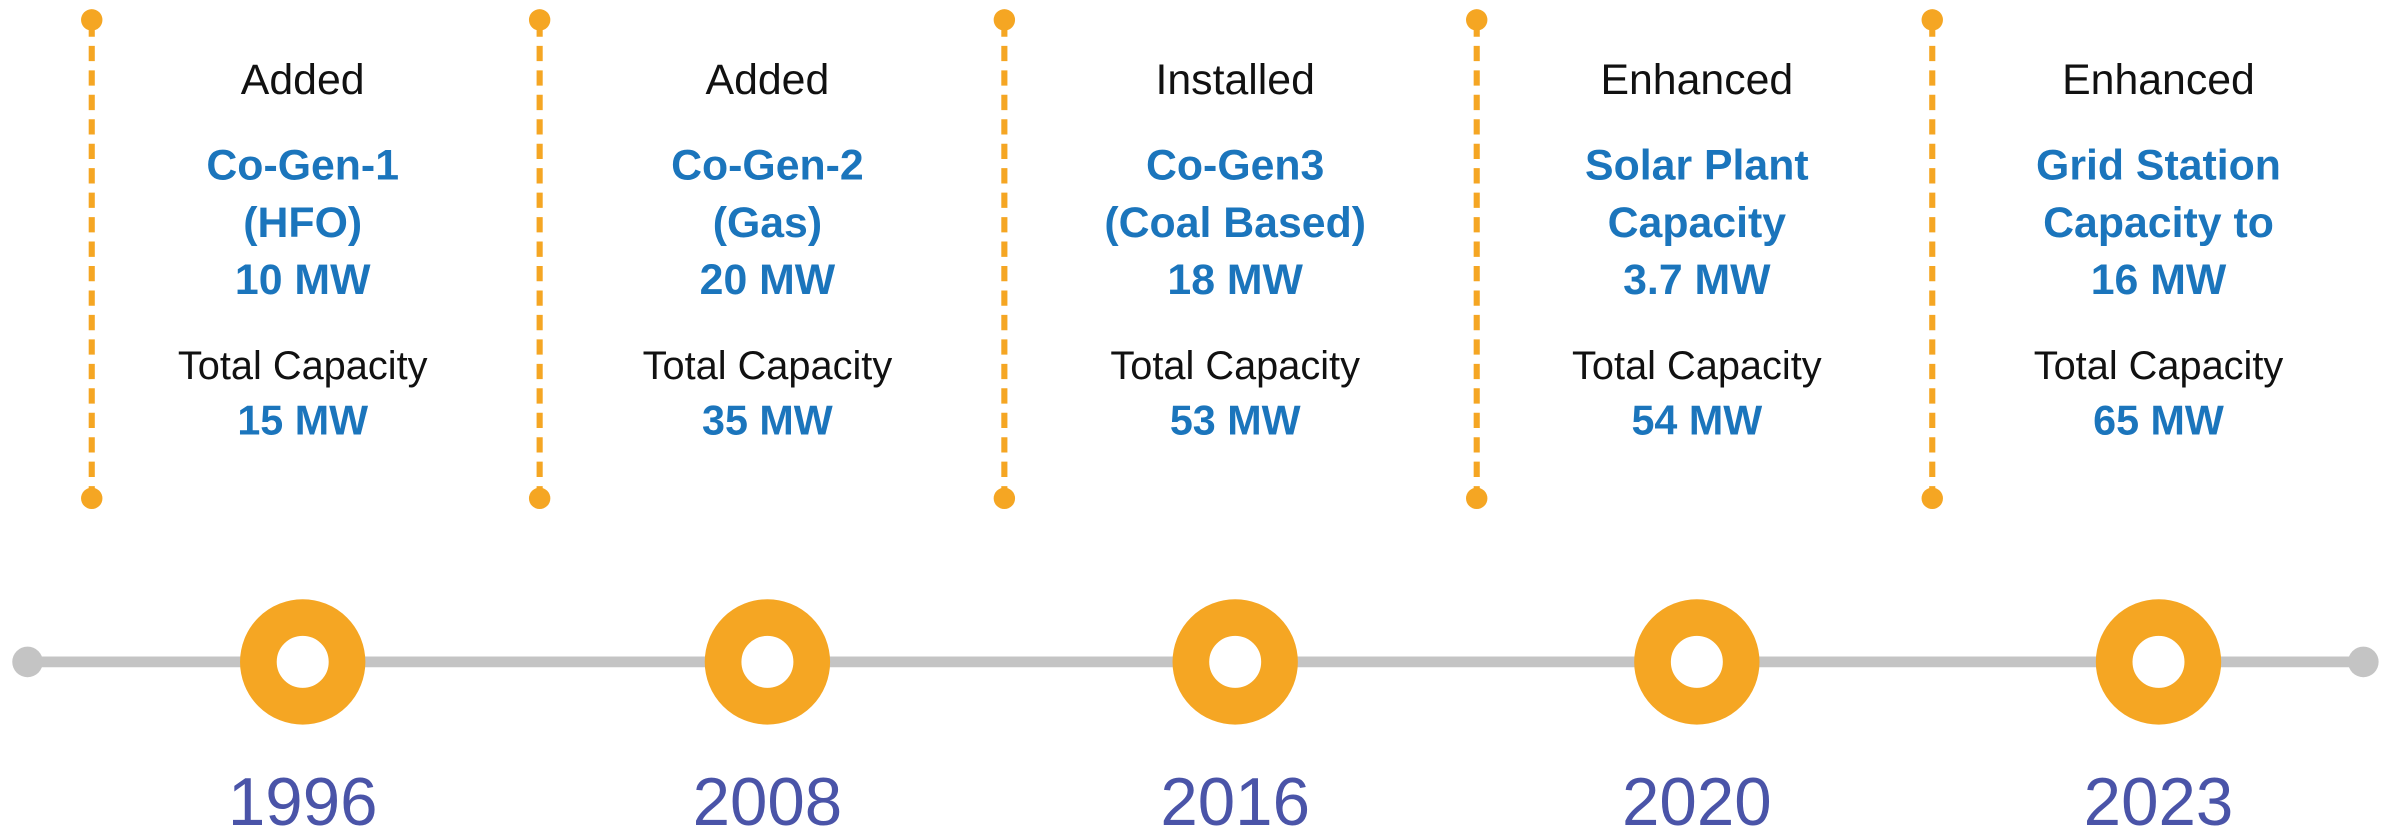  What do you see at coordinates (1235, 280) in the screenshot?
I see `event-title: 18 MW` at bounding box center [1235, 280].